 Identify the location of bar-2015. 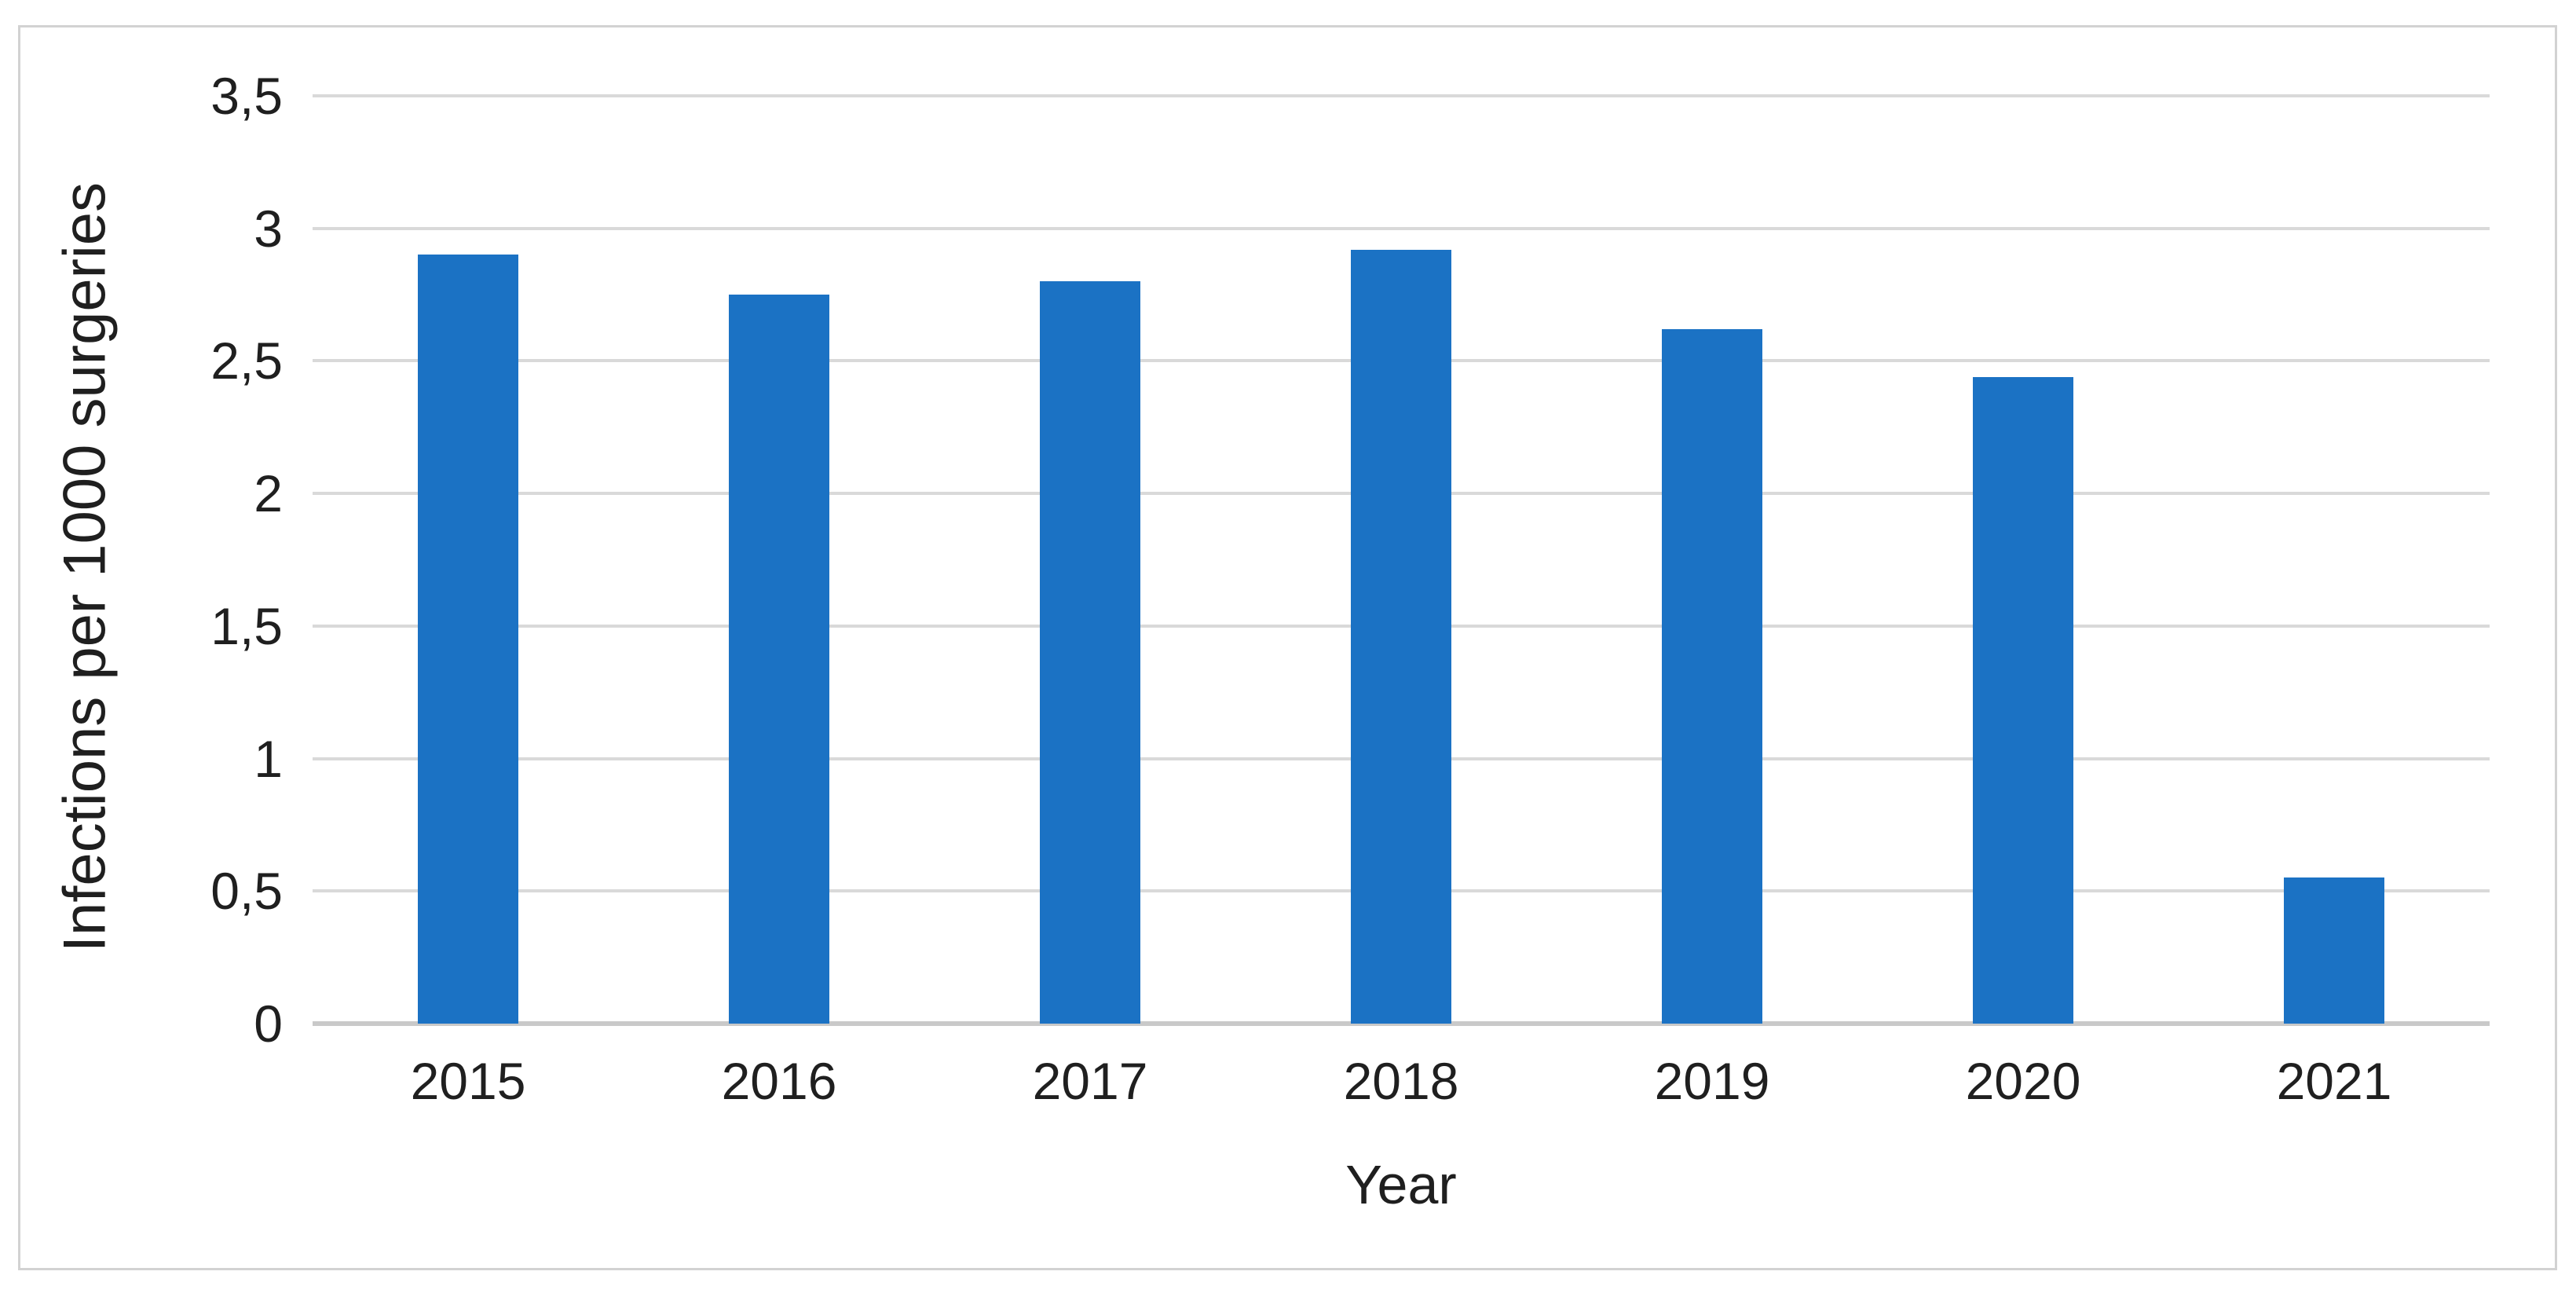
(468, 639).